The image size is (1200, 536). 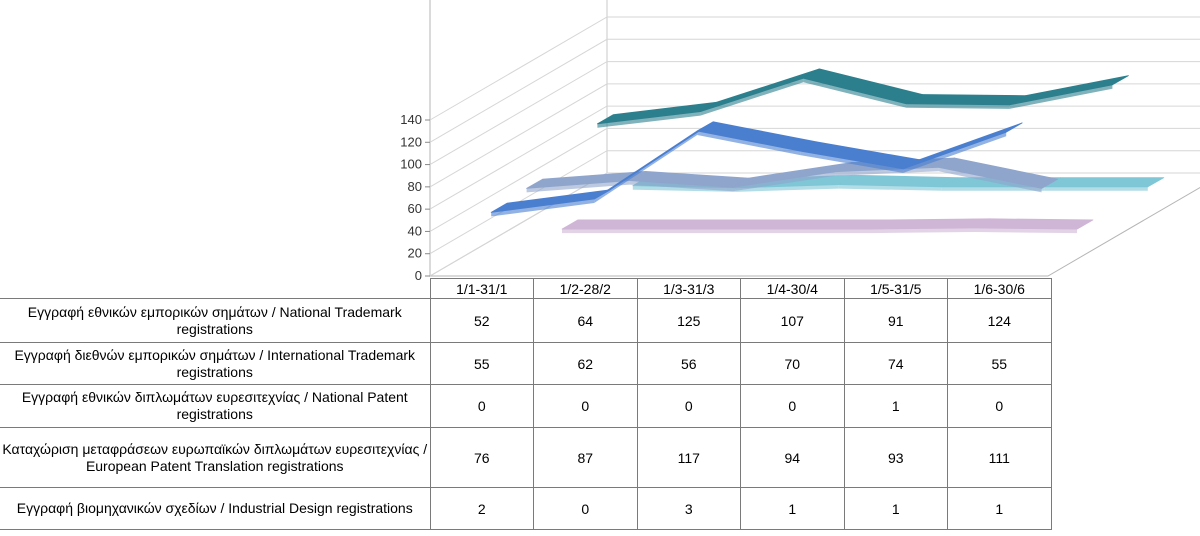 I want to click on category-label: 1/4-30/4, so click(x=792, y=288).